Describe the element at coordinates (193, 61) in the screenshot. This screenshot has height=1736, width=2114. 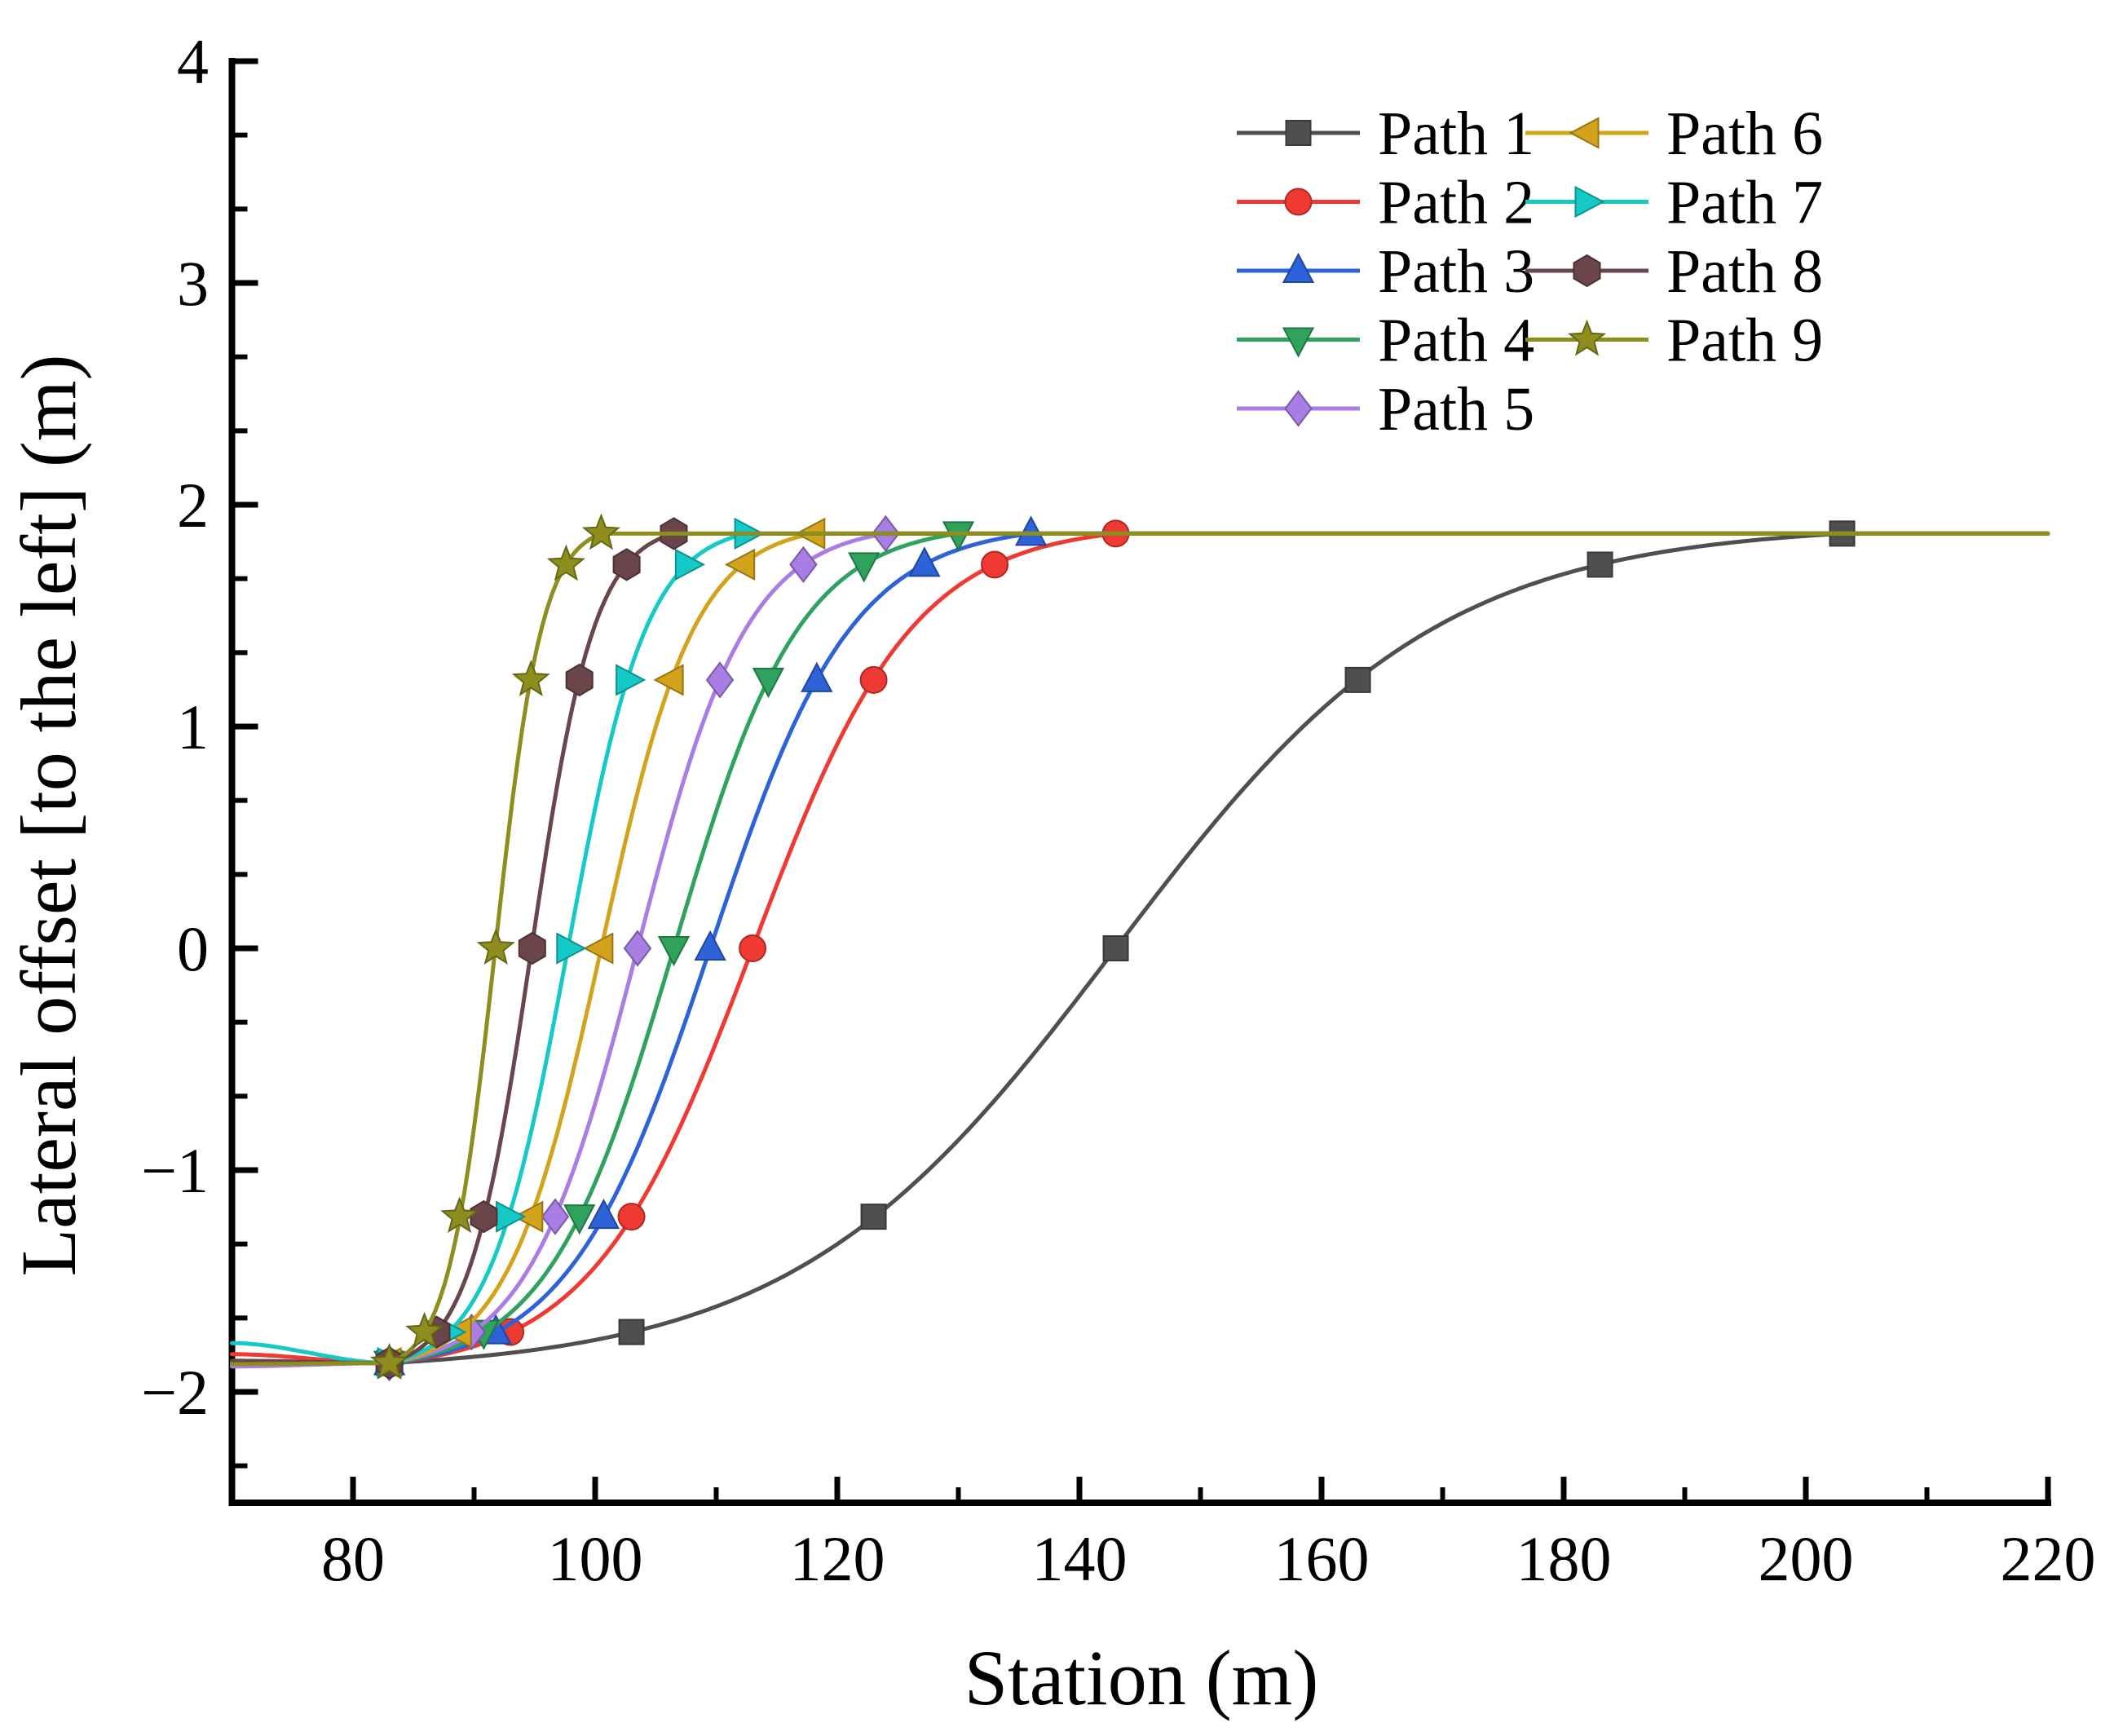
I see `y-tick-label: 4` at that location.